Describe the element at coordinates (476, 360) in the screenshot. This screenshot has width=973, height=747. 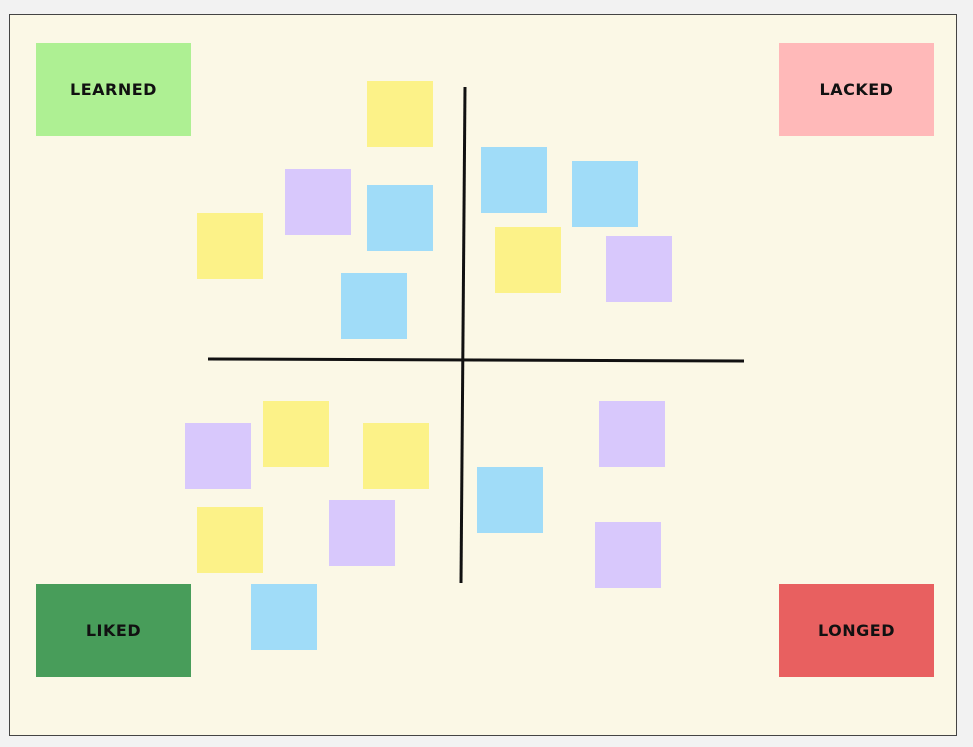
I see `horizontal-divider` at that location.